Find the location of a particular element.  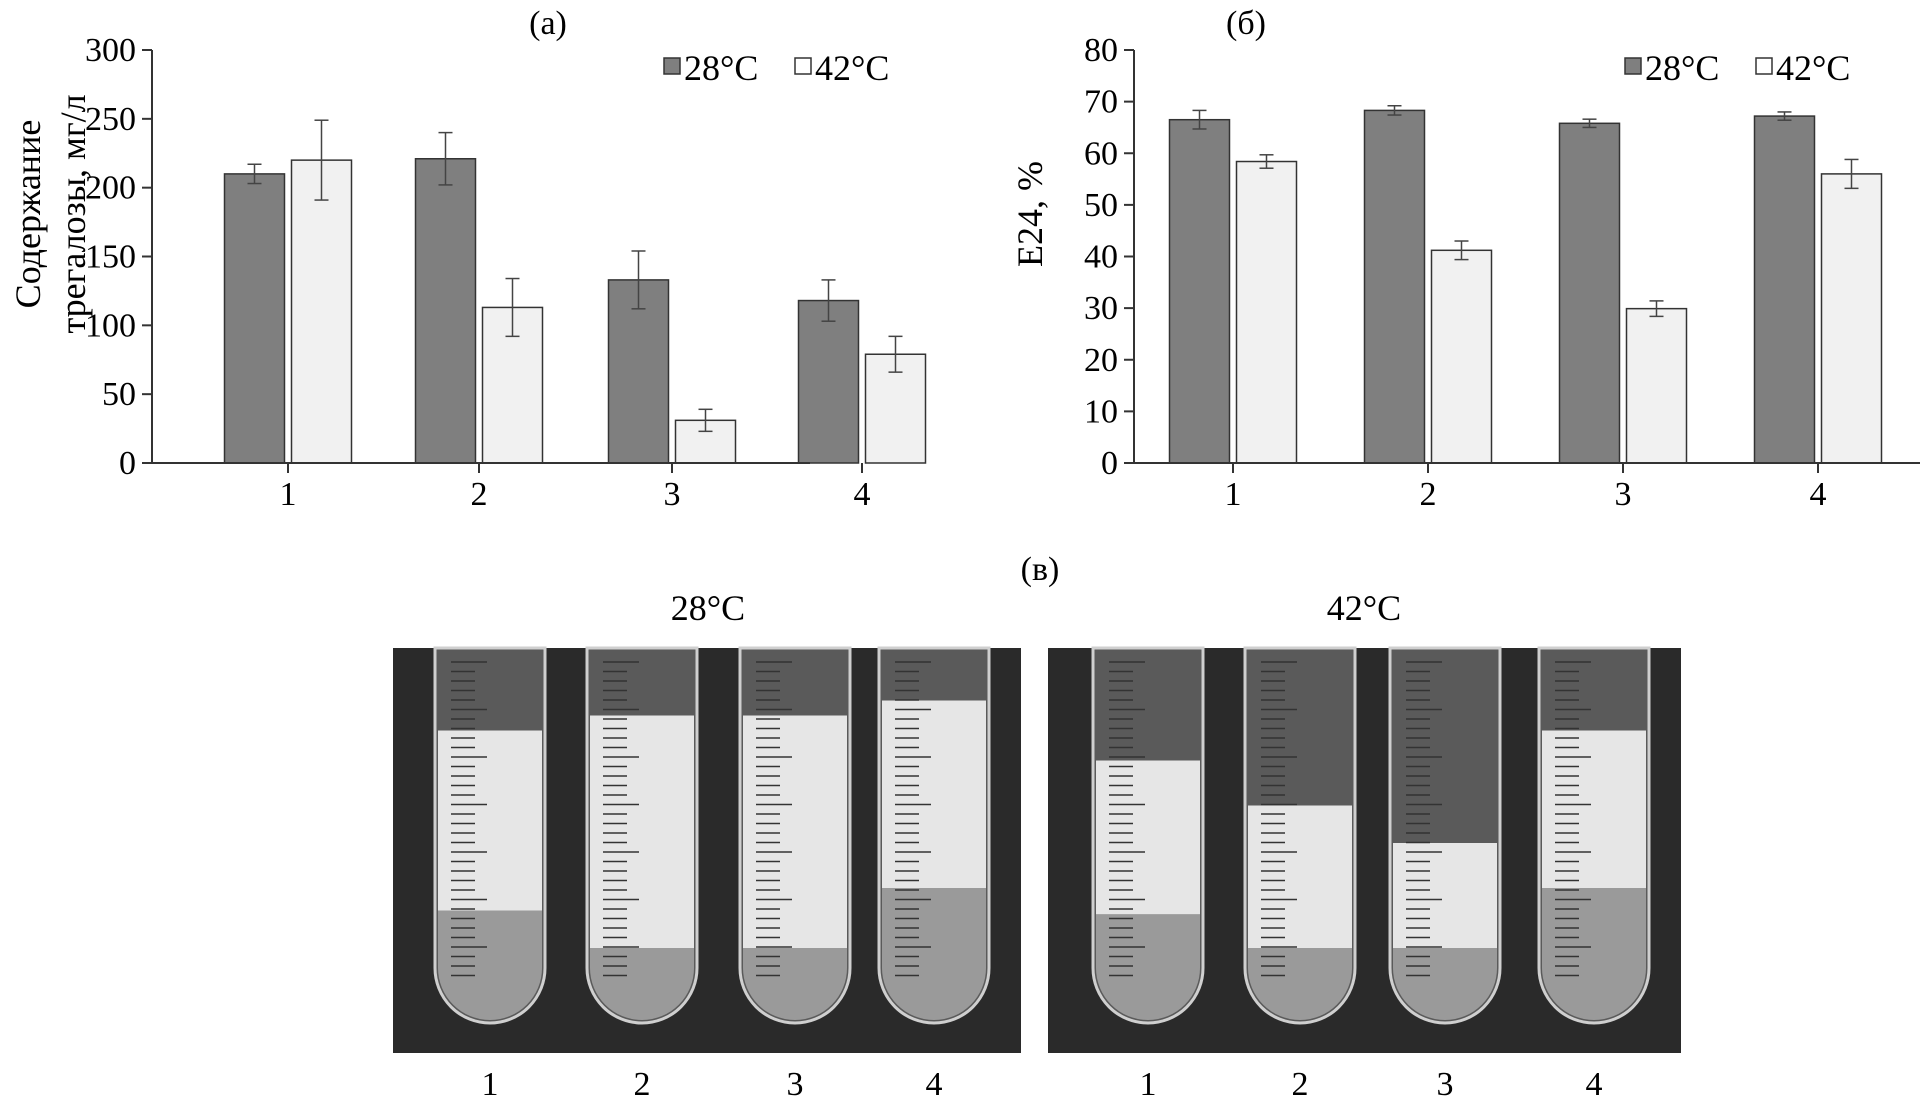

chart-b-y-tick-label: 30 is located at coordinates (1101, 308).